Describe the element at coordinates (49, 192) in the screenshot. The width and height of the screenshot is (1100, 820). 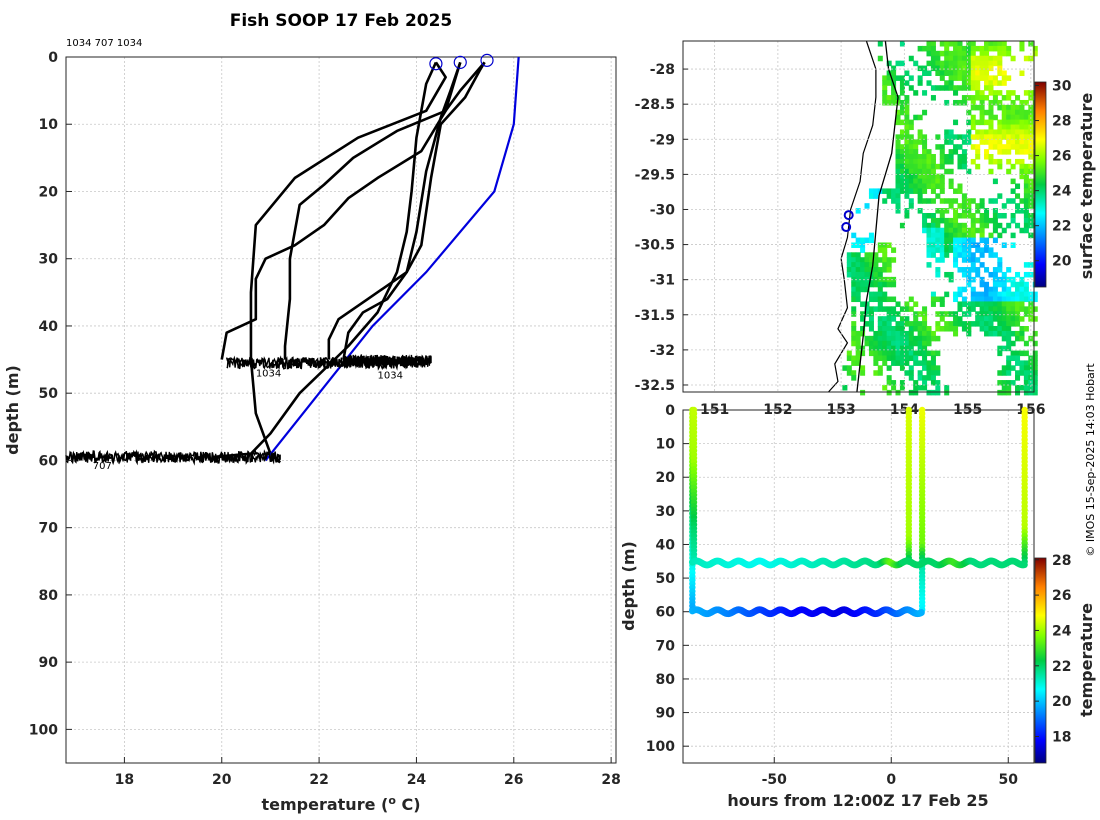
I see `y-tick-label: 20` at that location.